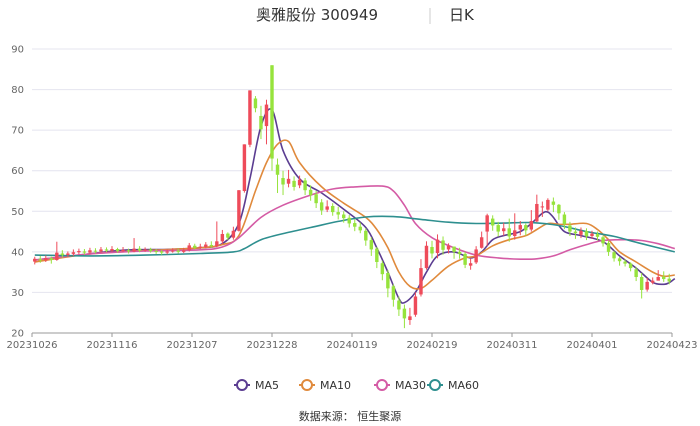  I want to click on x-tick-label: 20240401, so click(592, 345).